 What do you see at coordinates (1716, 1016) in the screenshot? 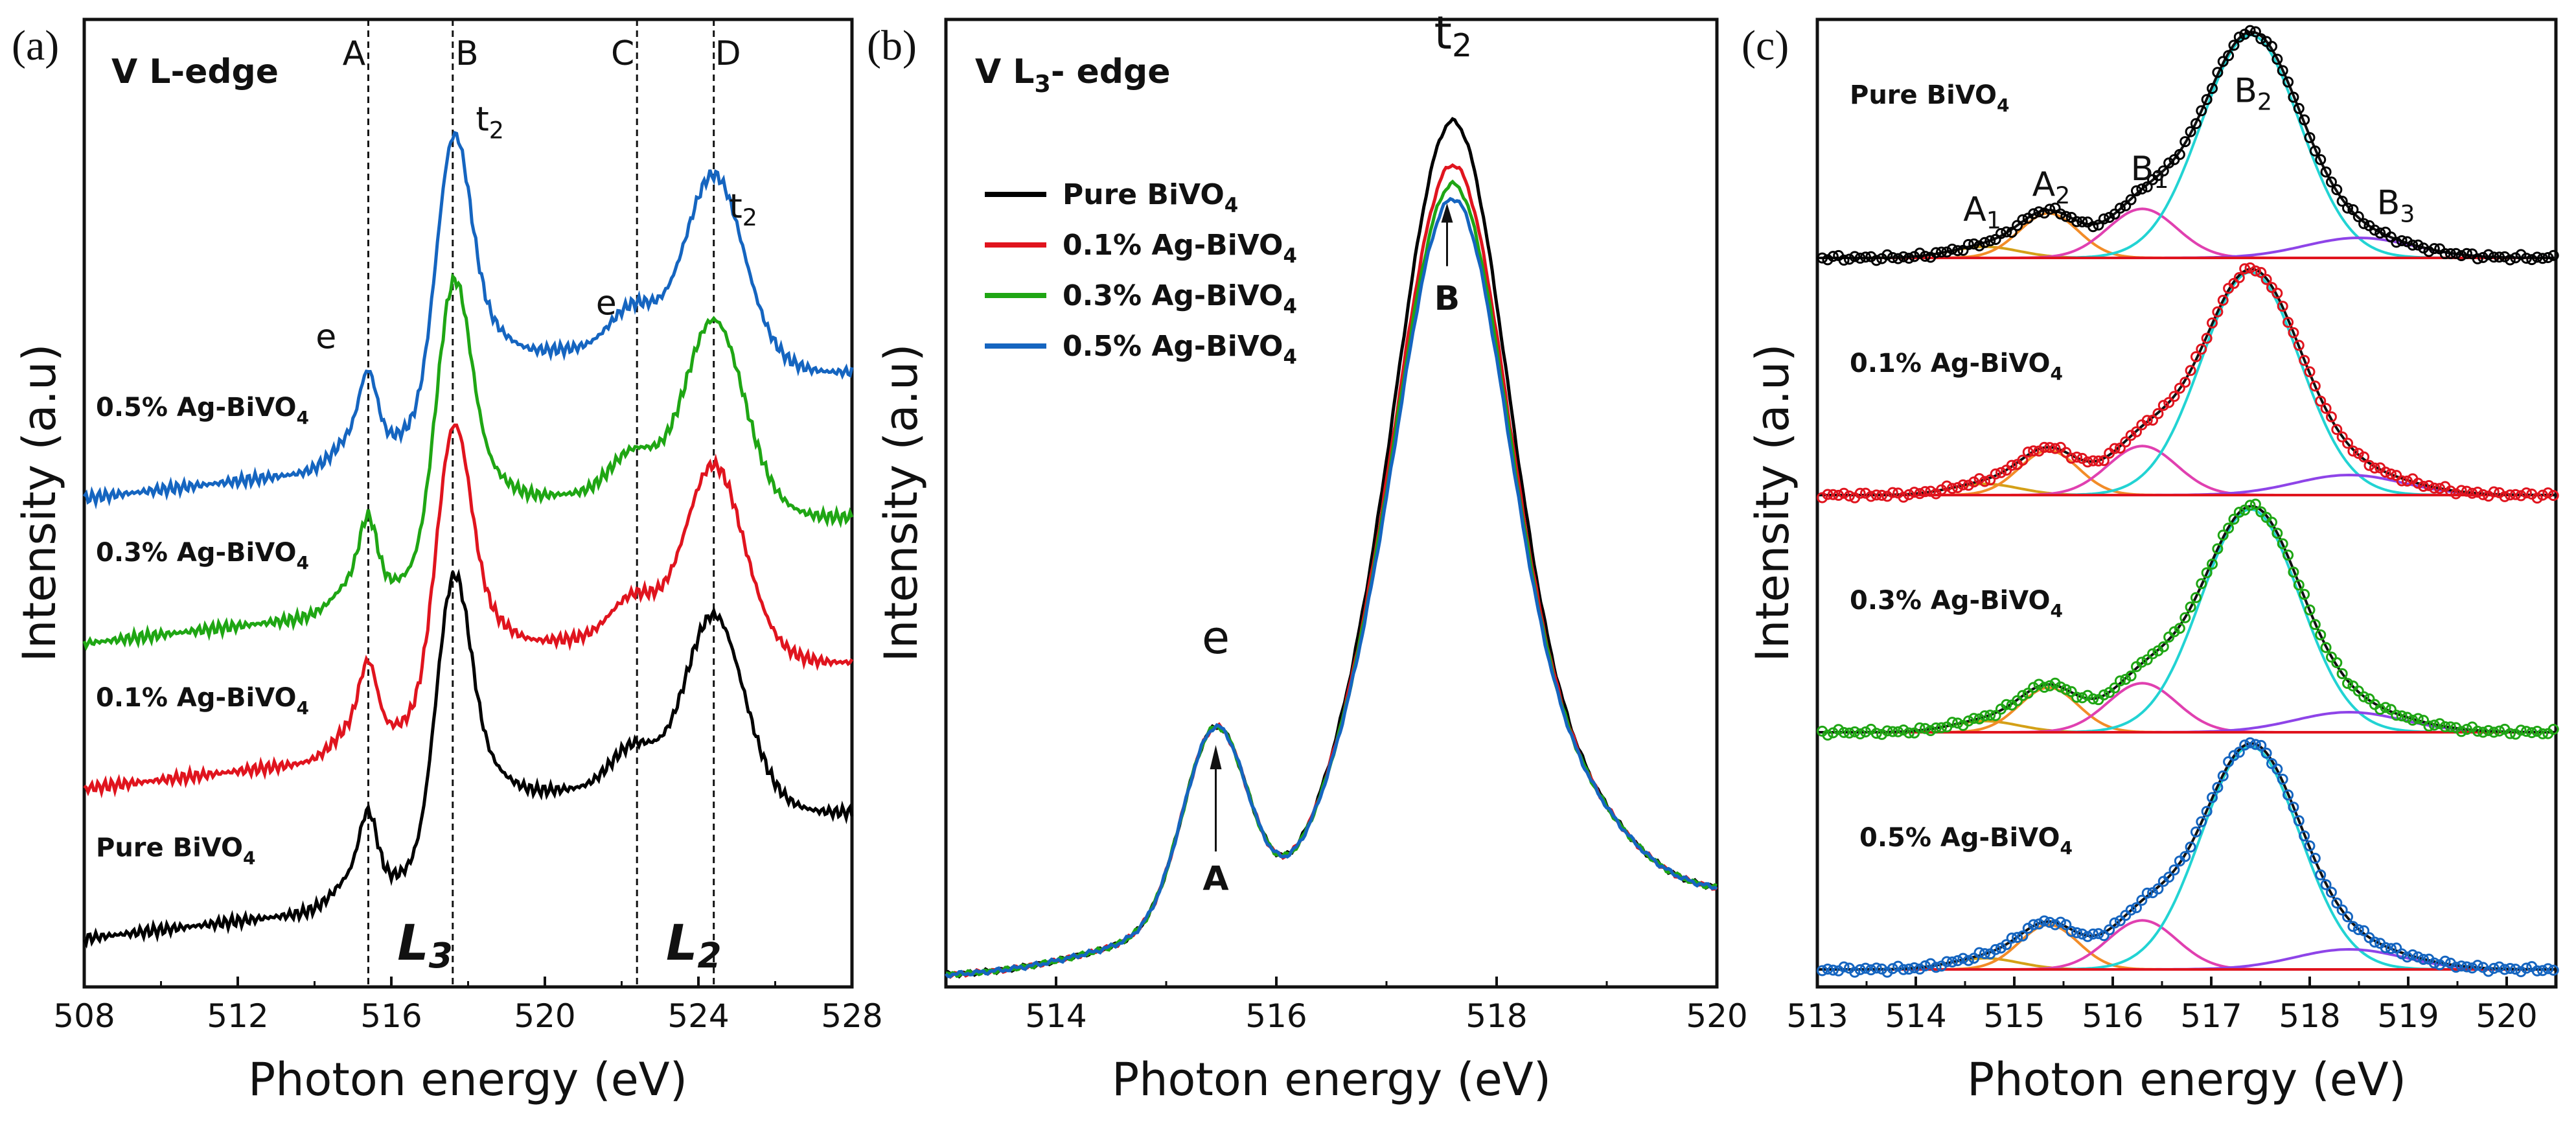
I see `panel-b-xtick-label: 520` at bounding box center [1716, 1016].